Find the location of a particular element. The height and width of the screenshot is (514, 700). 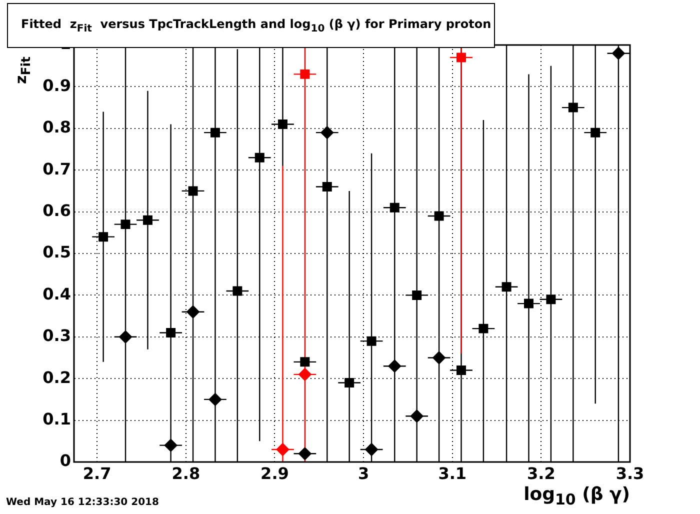

x-axis-title: log$_{10}$ (β γ) is located at coordinates (577, 496).